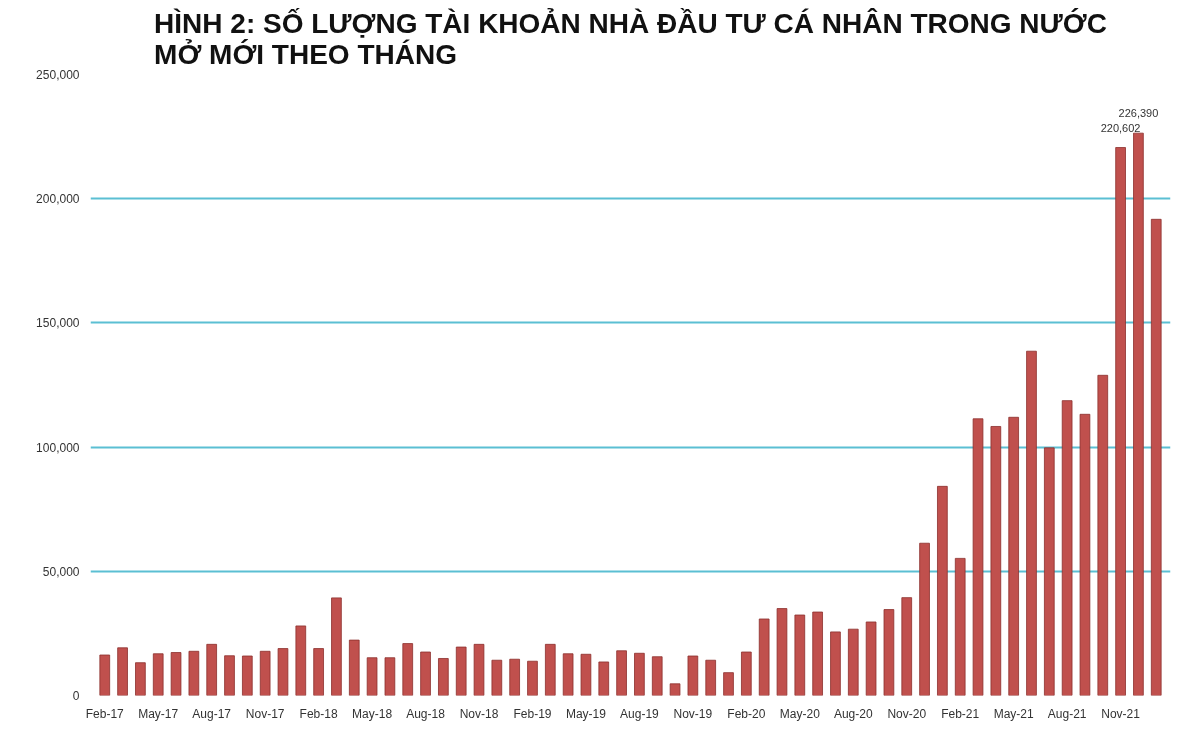 The height and width of the screenshot is (745, 1200). I want to click on x-tick-label: Nov-19, so click(693, 713).